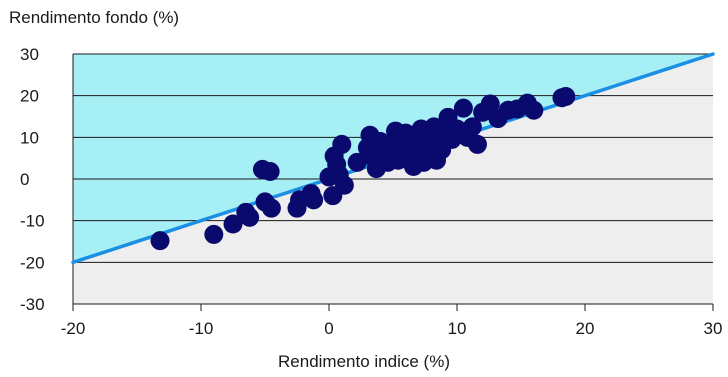 The height and width of the screenshot is (377, 728). What do you see at coordinates (392, 328) in the screenshot?
I see `x-tick-labels: -20 -10 0 10 20 30` at bounding box center [392, 328].